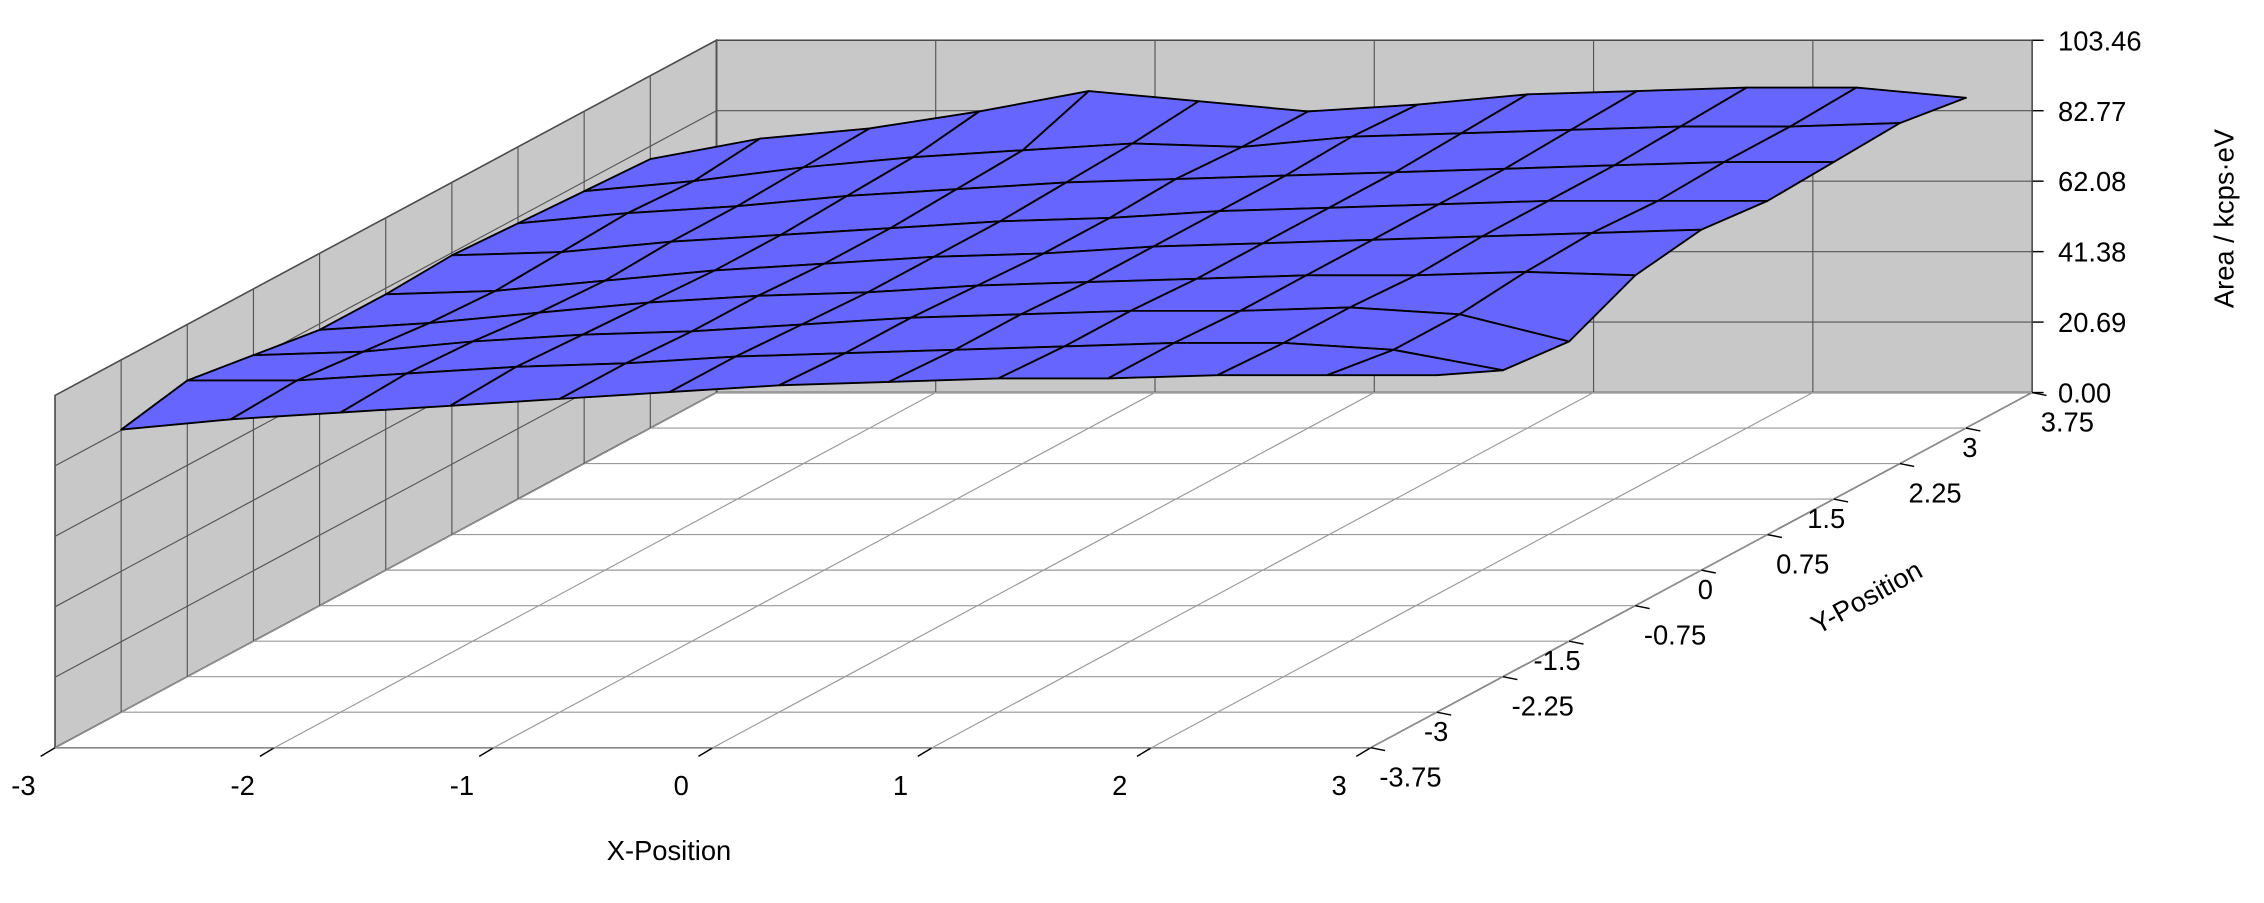 This screenshot has height=903, width=2264. What do you see at coordinates (1557, 660) in the screenshot?
I see `y-tick-label: -1.5` at bounding box center [1557, 660].